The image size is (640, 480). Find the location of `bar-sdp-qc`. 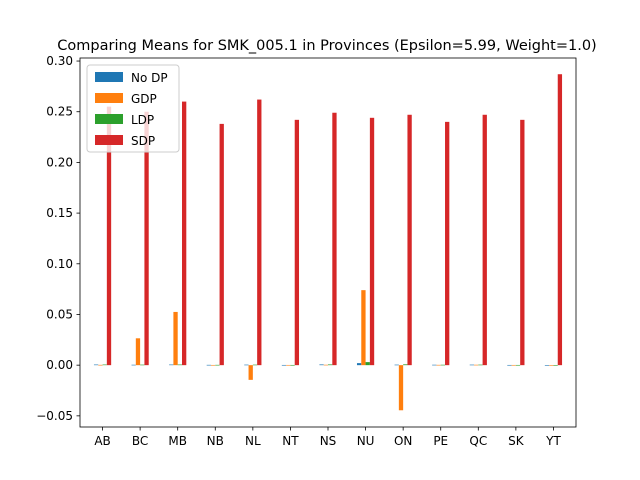

bar-sdp-qc is located at coordinates (484, 240).